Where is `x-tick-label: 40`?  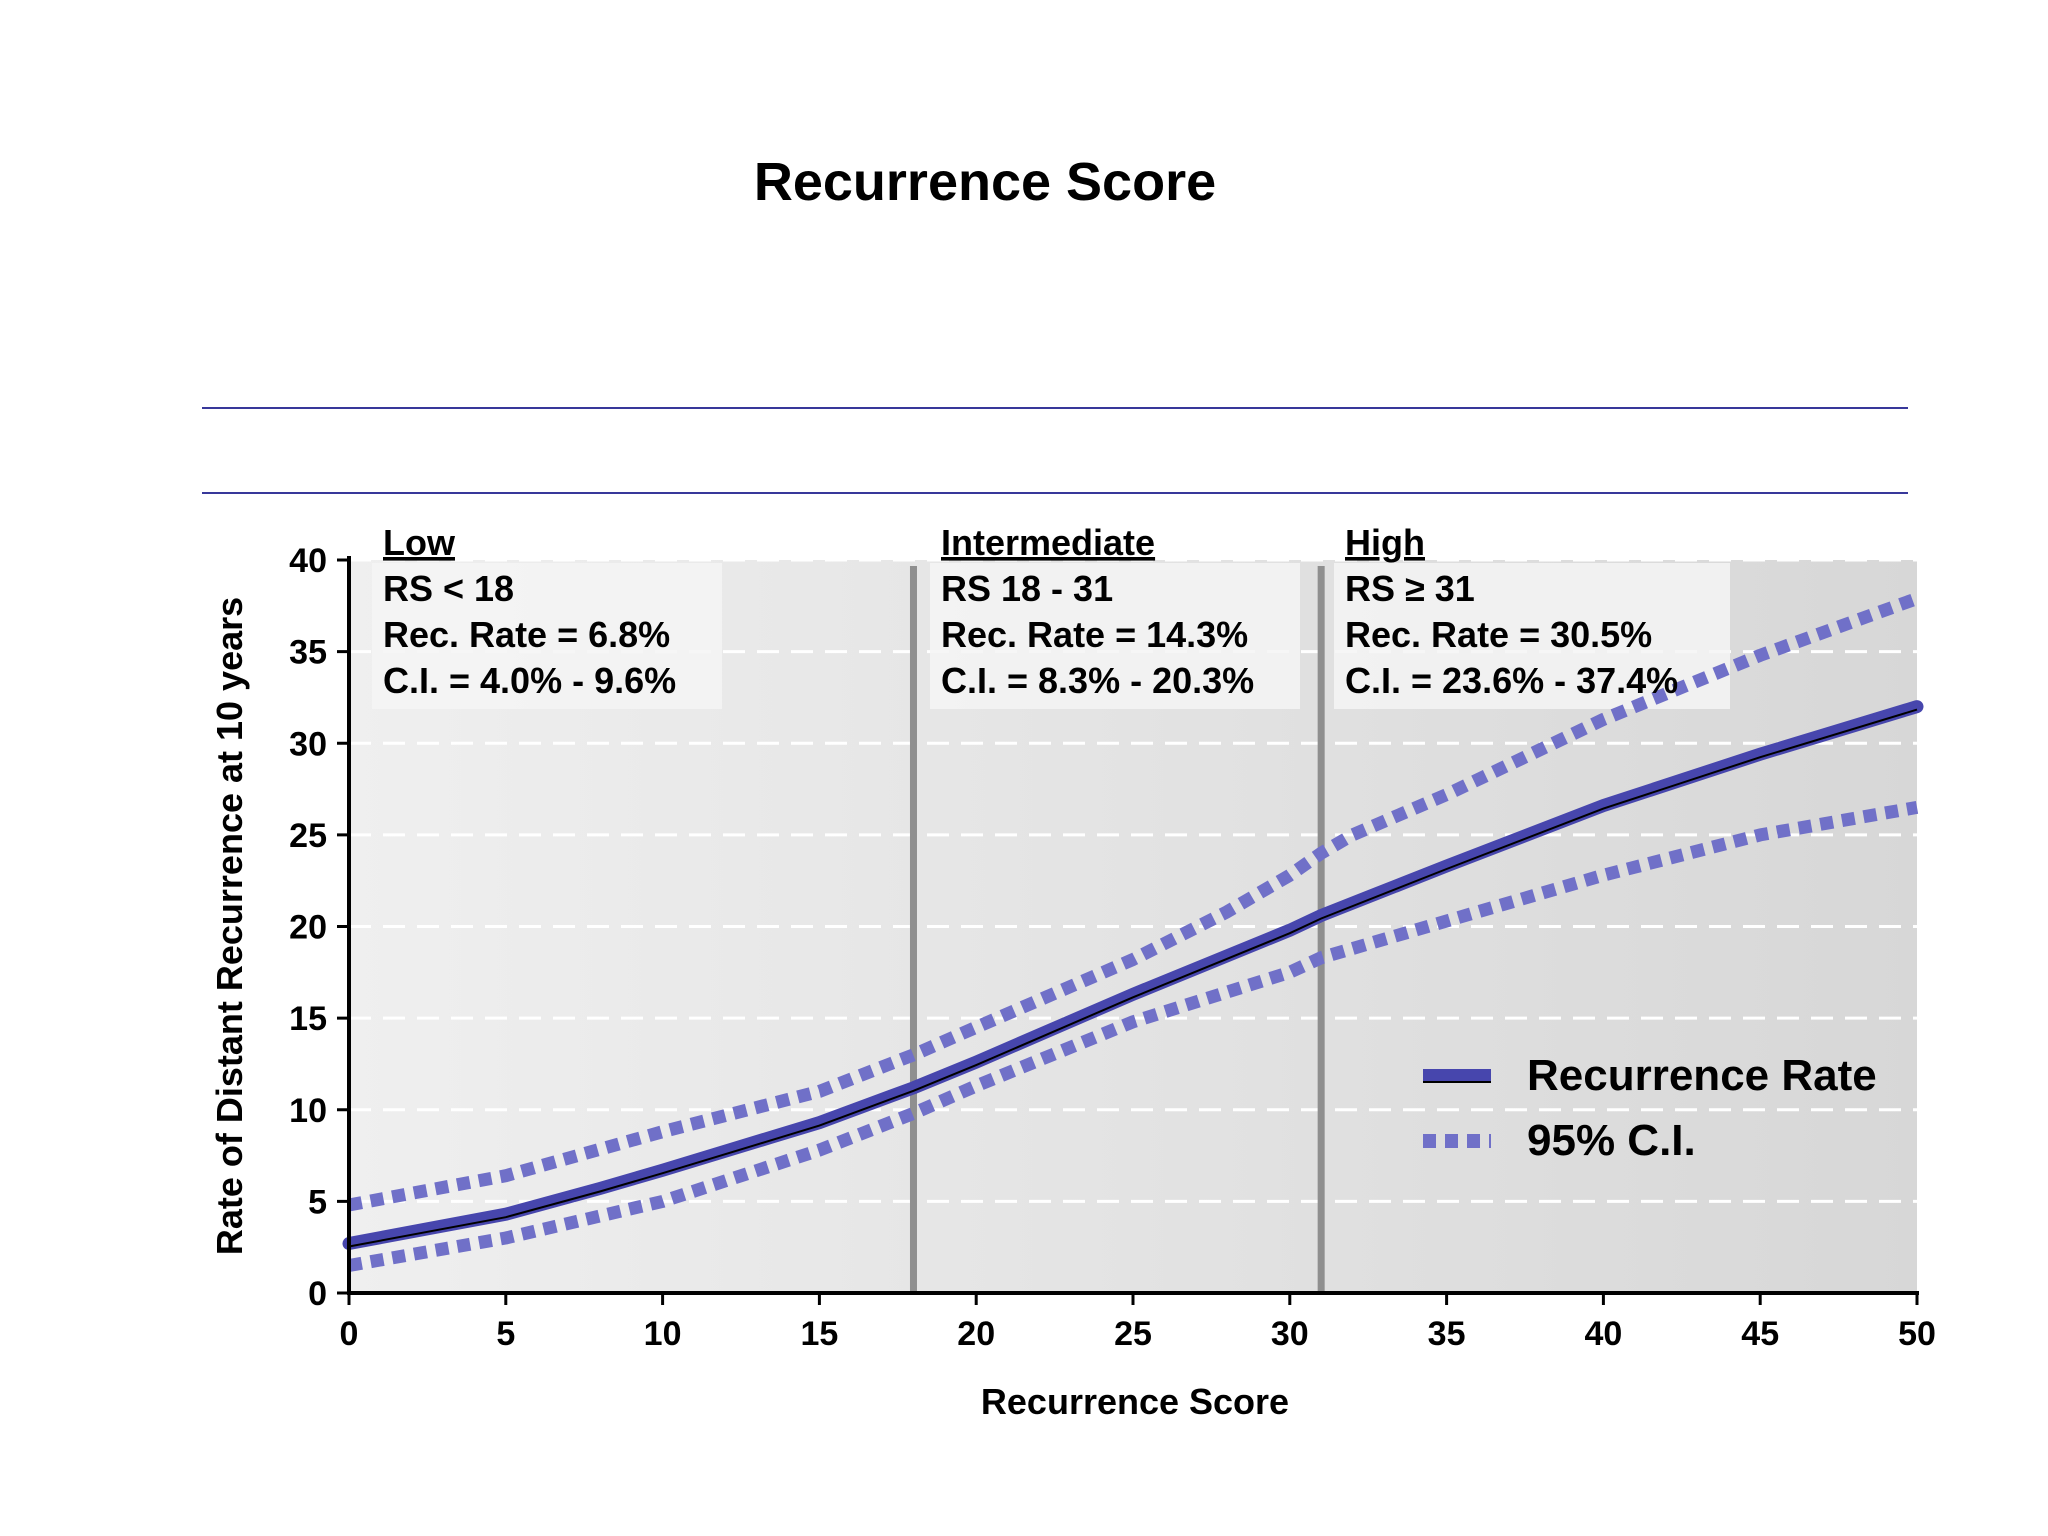
x-tick-label: 40 is located at coordinates (1603, 1334).